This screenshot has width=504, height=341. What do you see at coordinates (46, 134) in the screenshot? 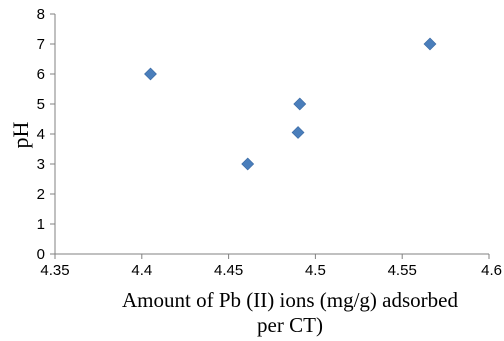
I see `y-axis-ticks: 0 1 2 3 4 5 6 7 8` at bounding box center [46, 134].